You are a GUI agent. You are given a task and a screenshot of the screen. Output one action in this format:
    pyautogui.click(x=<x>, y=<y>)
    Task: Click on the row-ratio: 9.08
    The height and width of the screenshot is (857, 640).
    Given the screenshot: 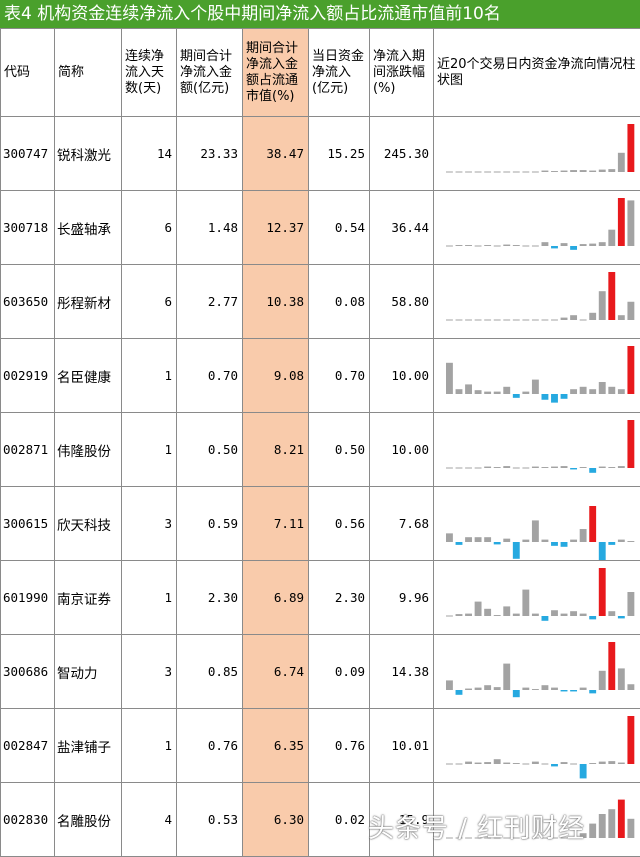 What is the action you would take?
    pyautogui.click(x=276, y=376)
    